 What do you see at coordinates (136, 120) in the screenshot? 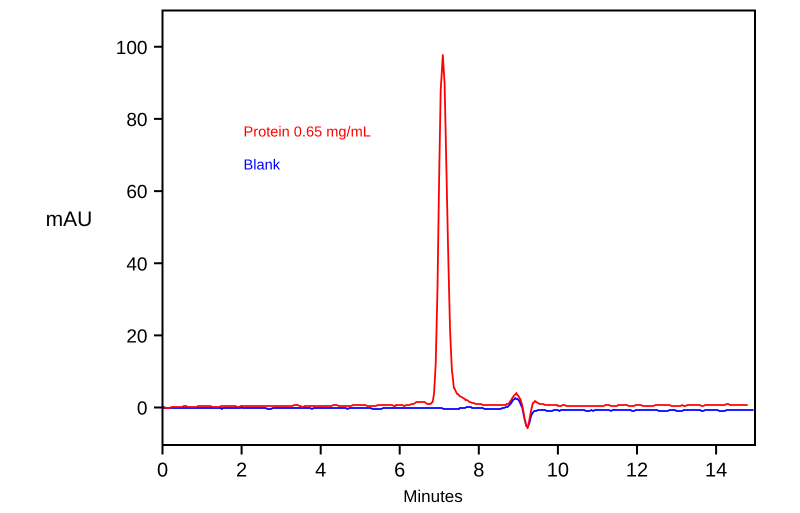
I see `svg-text: 80` at bounding box center [136, 120].